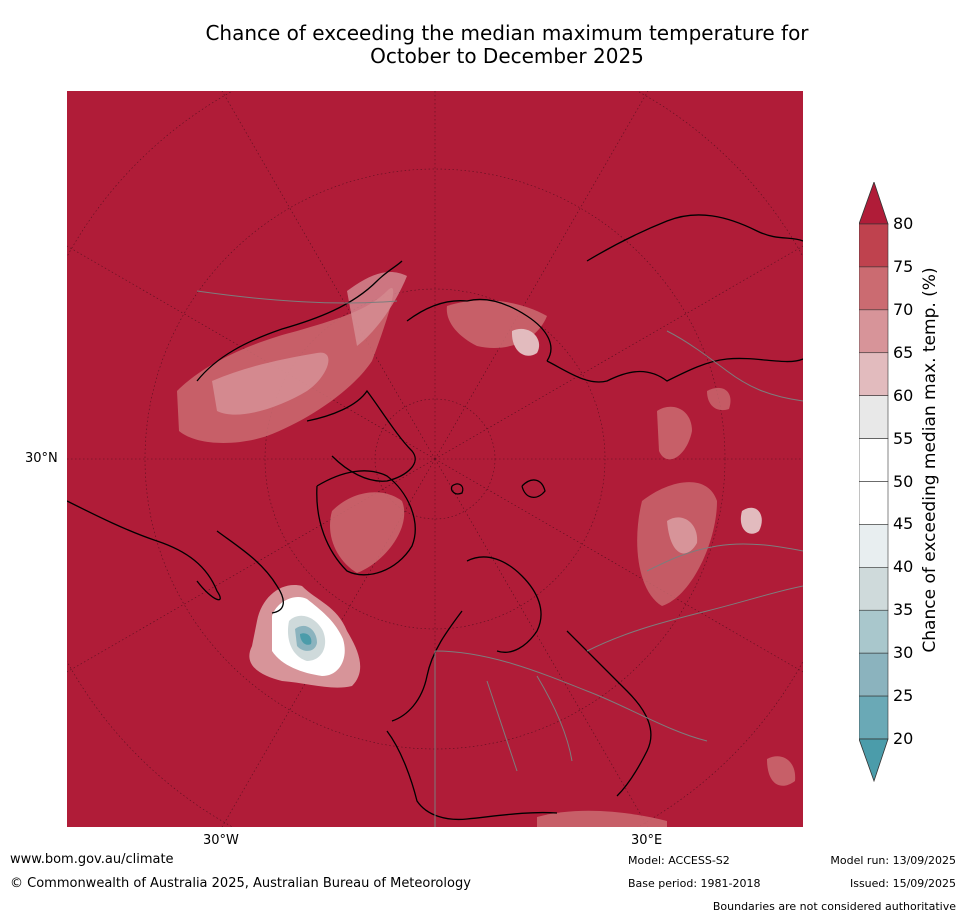  What do you see at coordinates (472, 775) in the screenshot?
I see `coast-iberia-med` at bounding box center [472, 775].